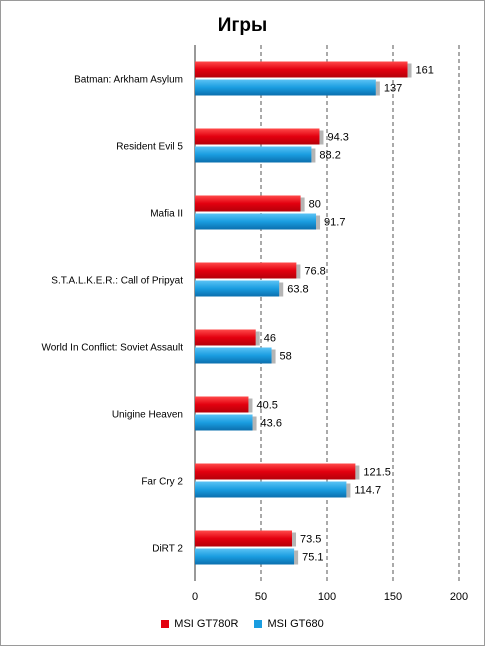 This screenshot has height=646, width=485. I want to click on category-label: Far Cry 2, so click(162, 482).